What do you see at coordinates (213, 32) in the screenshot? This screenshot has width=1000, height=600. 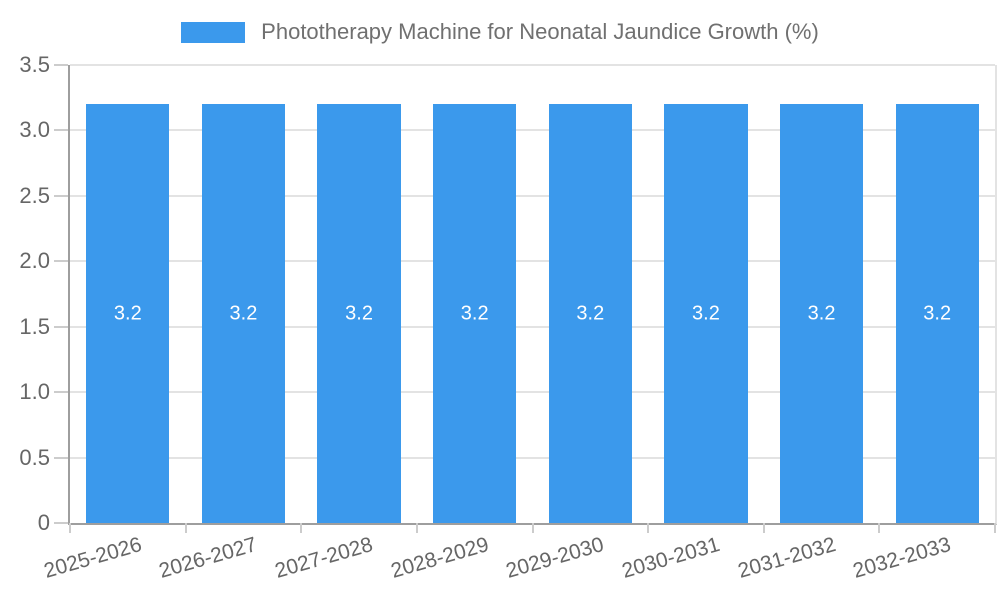 I see `legend-swatch` at bounding box center [213, 32].